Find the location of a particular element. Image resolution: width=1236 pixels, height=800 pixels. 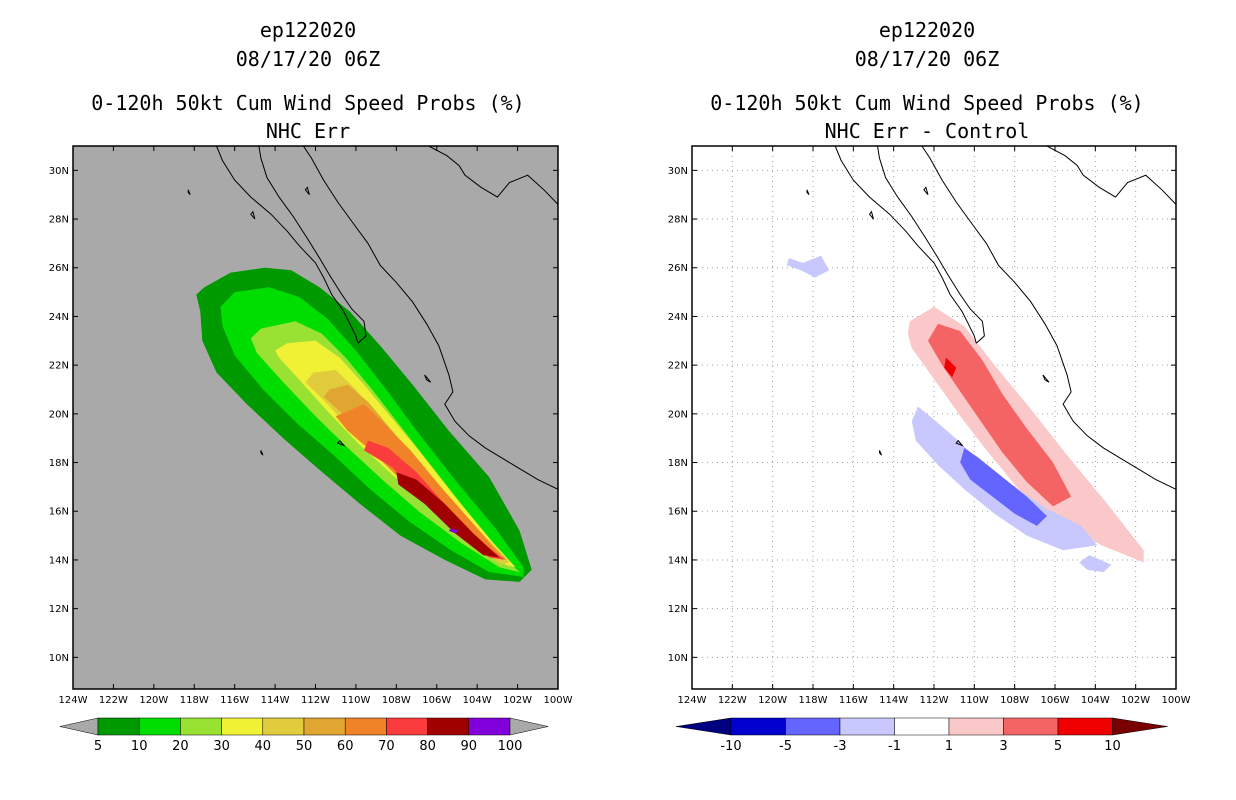

left-title: 0-120h 50kt Cum Wind Speed Probs (%) is located at coordinates (307, 103).